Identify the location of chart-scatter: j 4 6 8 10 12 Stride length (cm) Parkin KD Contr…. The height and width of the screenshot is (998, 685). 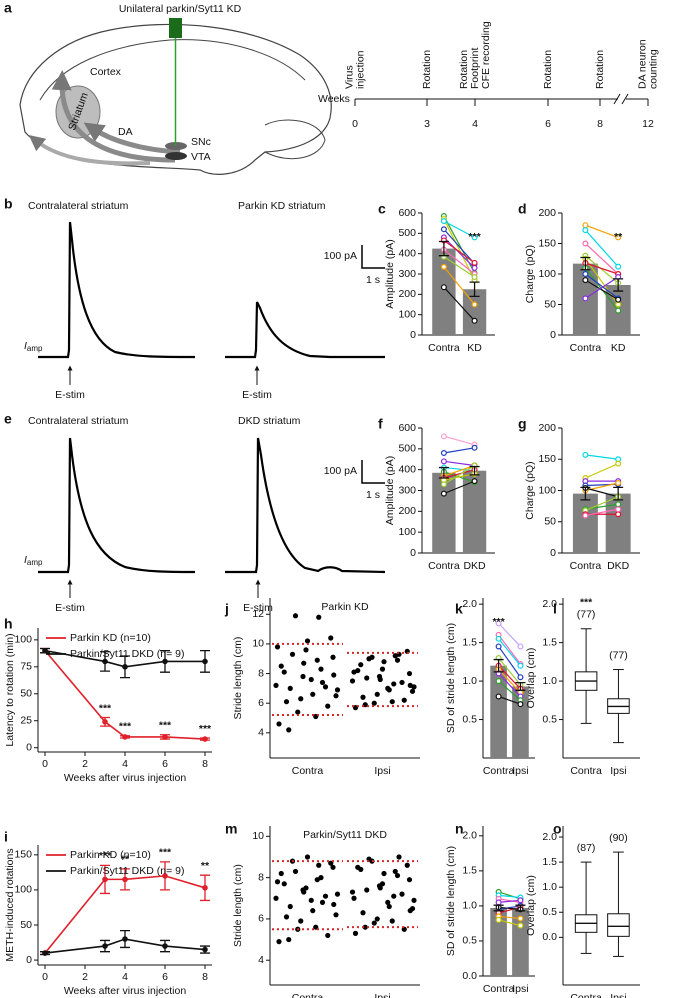
(322, 687).